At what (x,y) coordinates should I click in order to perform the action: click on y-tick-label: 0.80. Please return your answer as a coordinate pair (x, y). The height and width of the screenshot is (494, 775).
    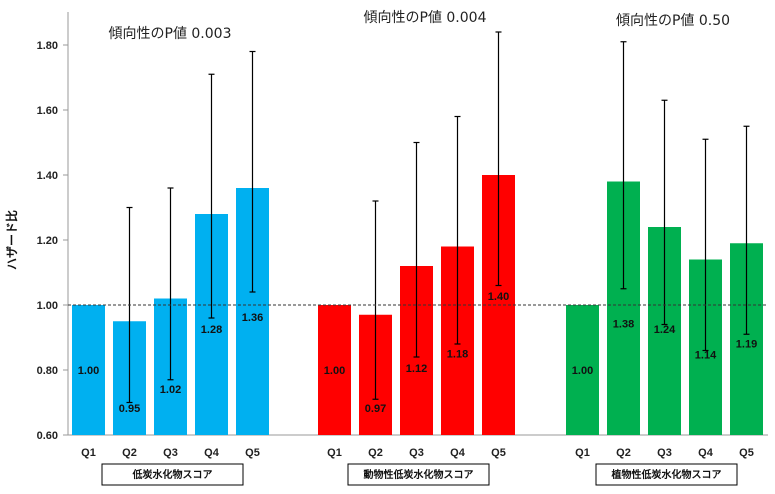
    Looking at the image, I should click on (47, 371).